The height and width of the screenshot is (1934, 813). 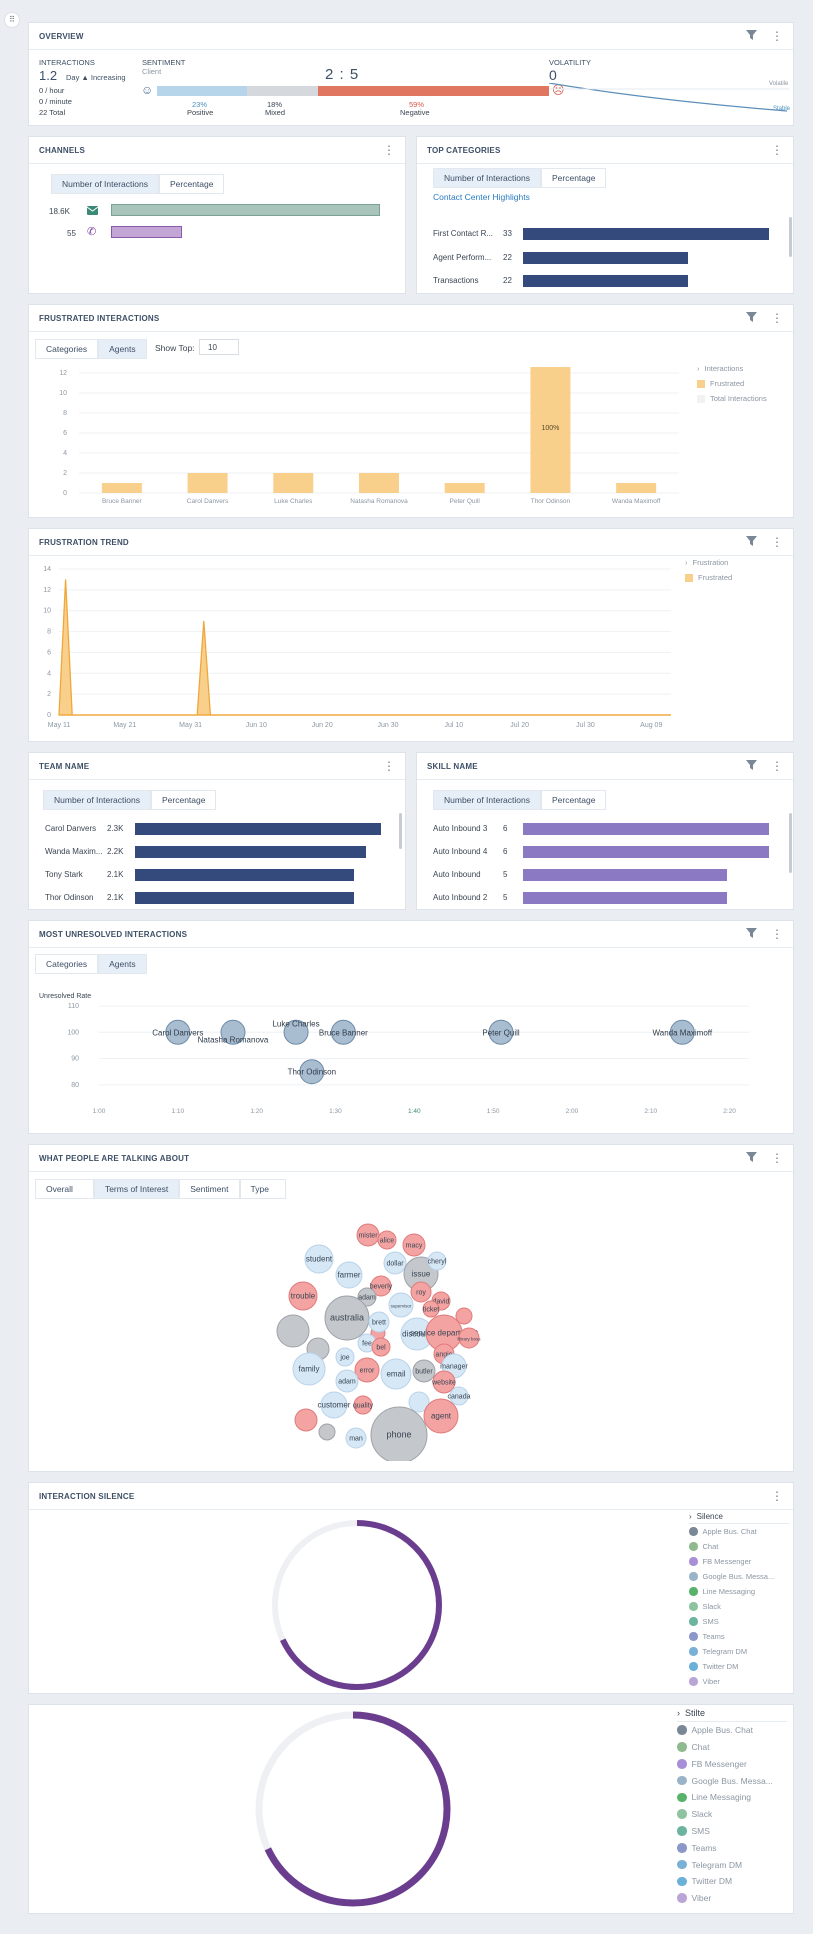 What do you see at coordinates (481, 197) in the screenshot?
I see `contact-center-highlights-link: Contact Center Highlights` at bounding box center [481, 197].